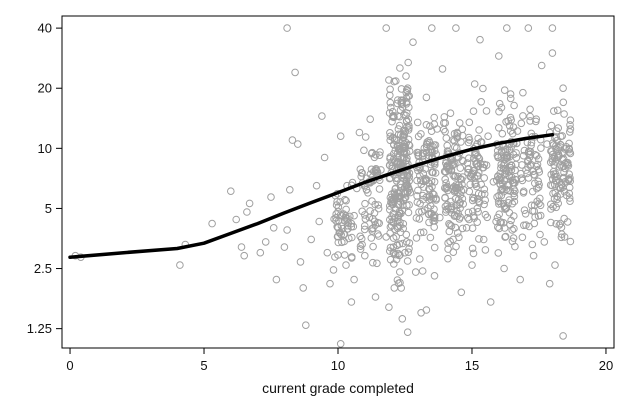 Image resolution: width=630 pixels, height=420 pixels. What do you see at coordinates (45, 148) in the screenshot?
I see `y-tick-label: 10` at bounding box center [45, 148].